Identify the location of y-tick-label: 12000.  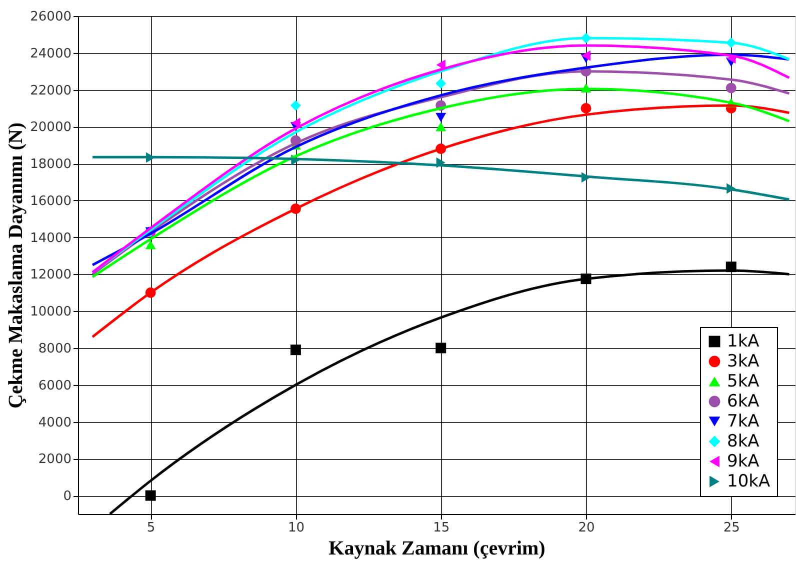
(51, 275).